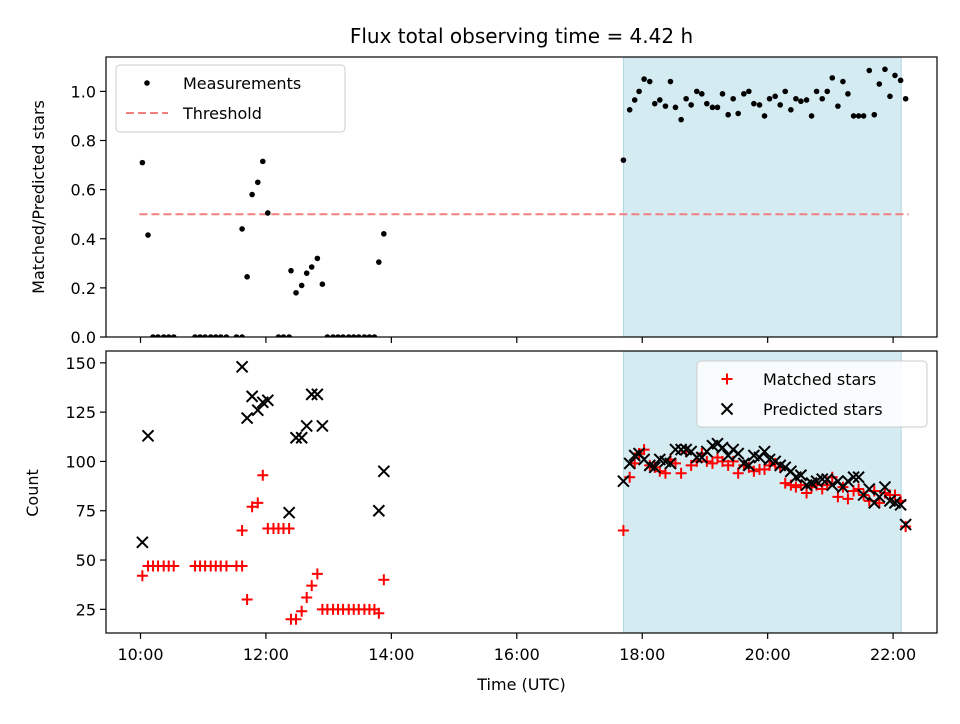 The height and width of the screenshot is (724, 960). Describe the element at coordinates (147, 83) in the screenshot. I see `legend-marker-measurements` at that location.